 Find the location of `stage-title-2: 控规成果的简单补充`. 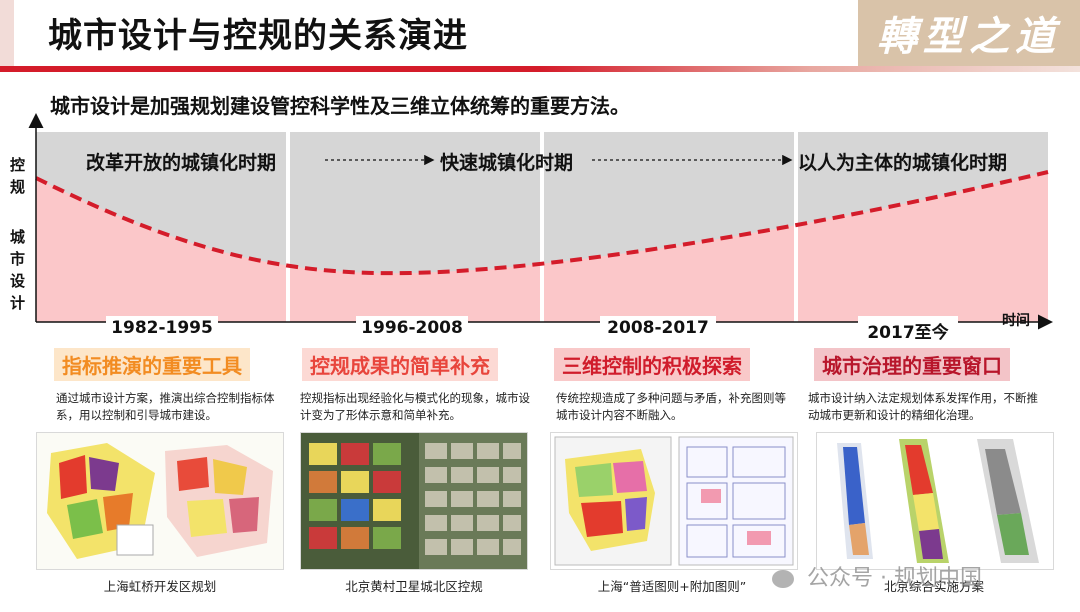

stage-title-2: 控规成果的简单补充 is located at coordinates (400, 364).